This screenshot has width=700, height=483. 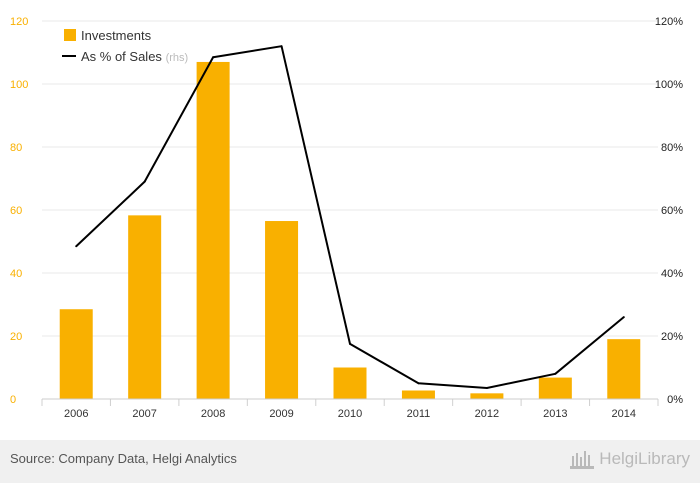 What do you see at coordinates (418, 394) in the screenshot?
I see `bar-2011` at bounding box center [418, 394].